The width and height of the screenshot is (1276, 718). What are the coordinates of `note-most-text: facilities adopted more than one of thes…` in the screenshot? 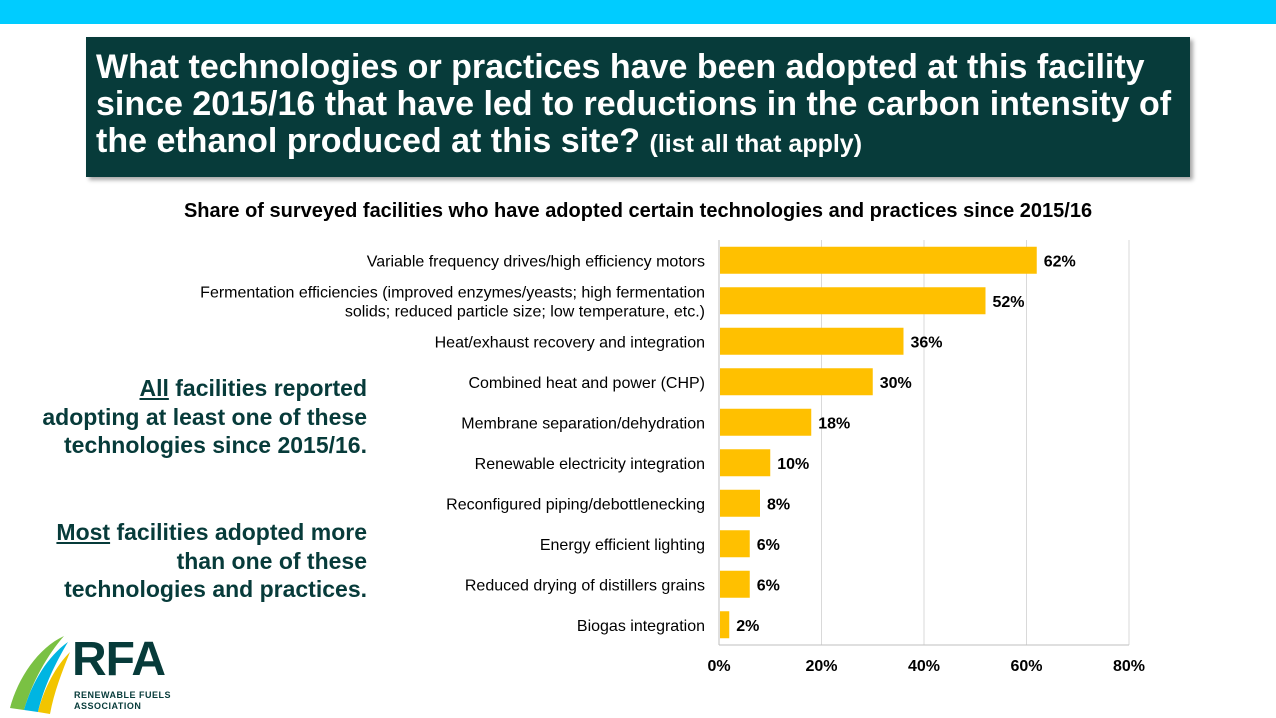 It's located at (215, 560).